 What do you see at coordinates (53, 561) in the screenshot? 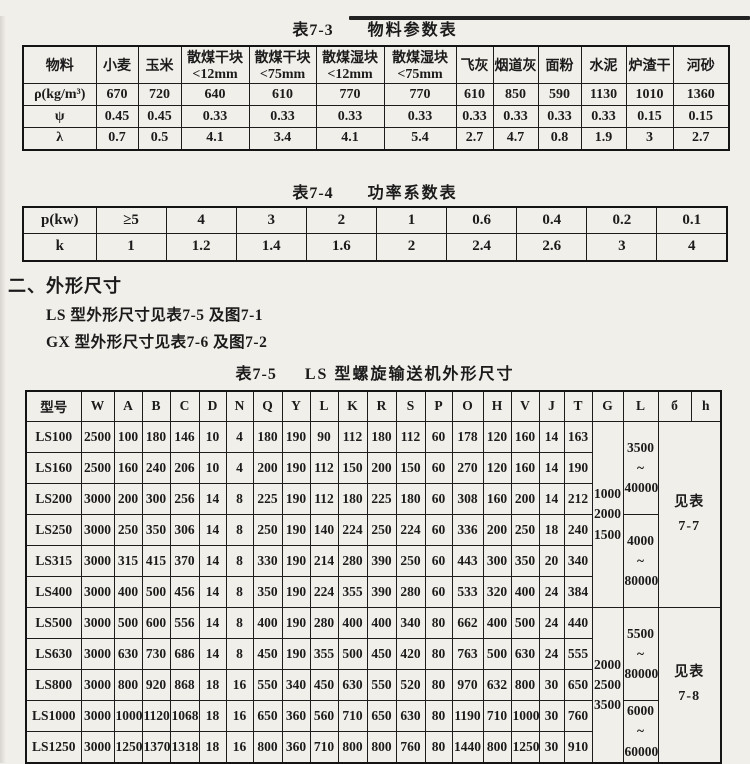
I see `model-row-header: LS315` at bounding box center [53, 561].